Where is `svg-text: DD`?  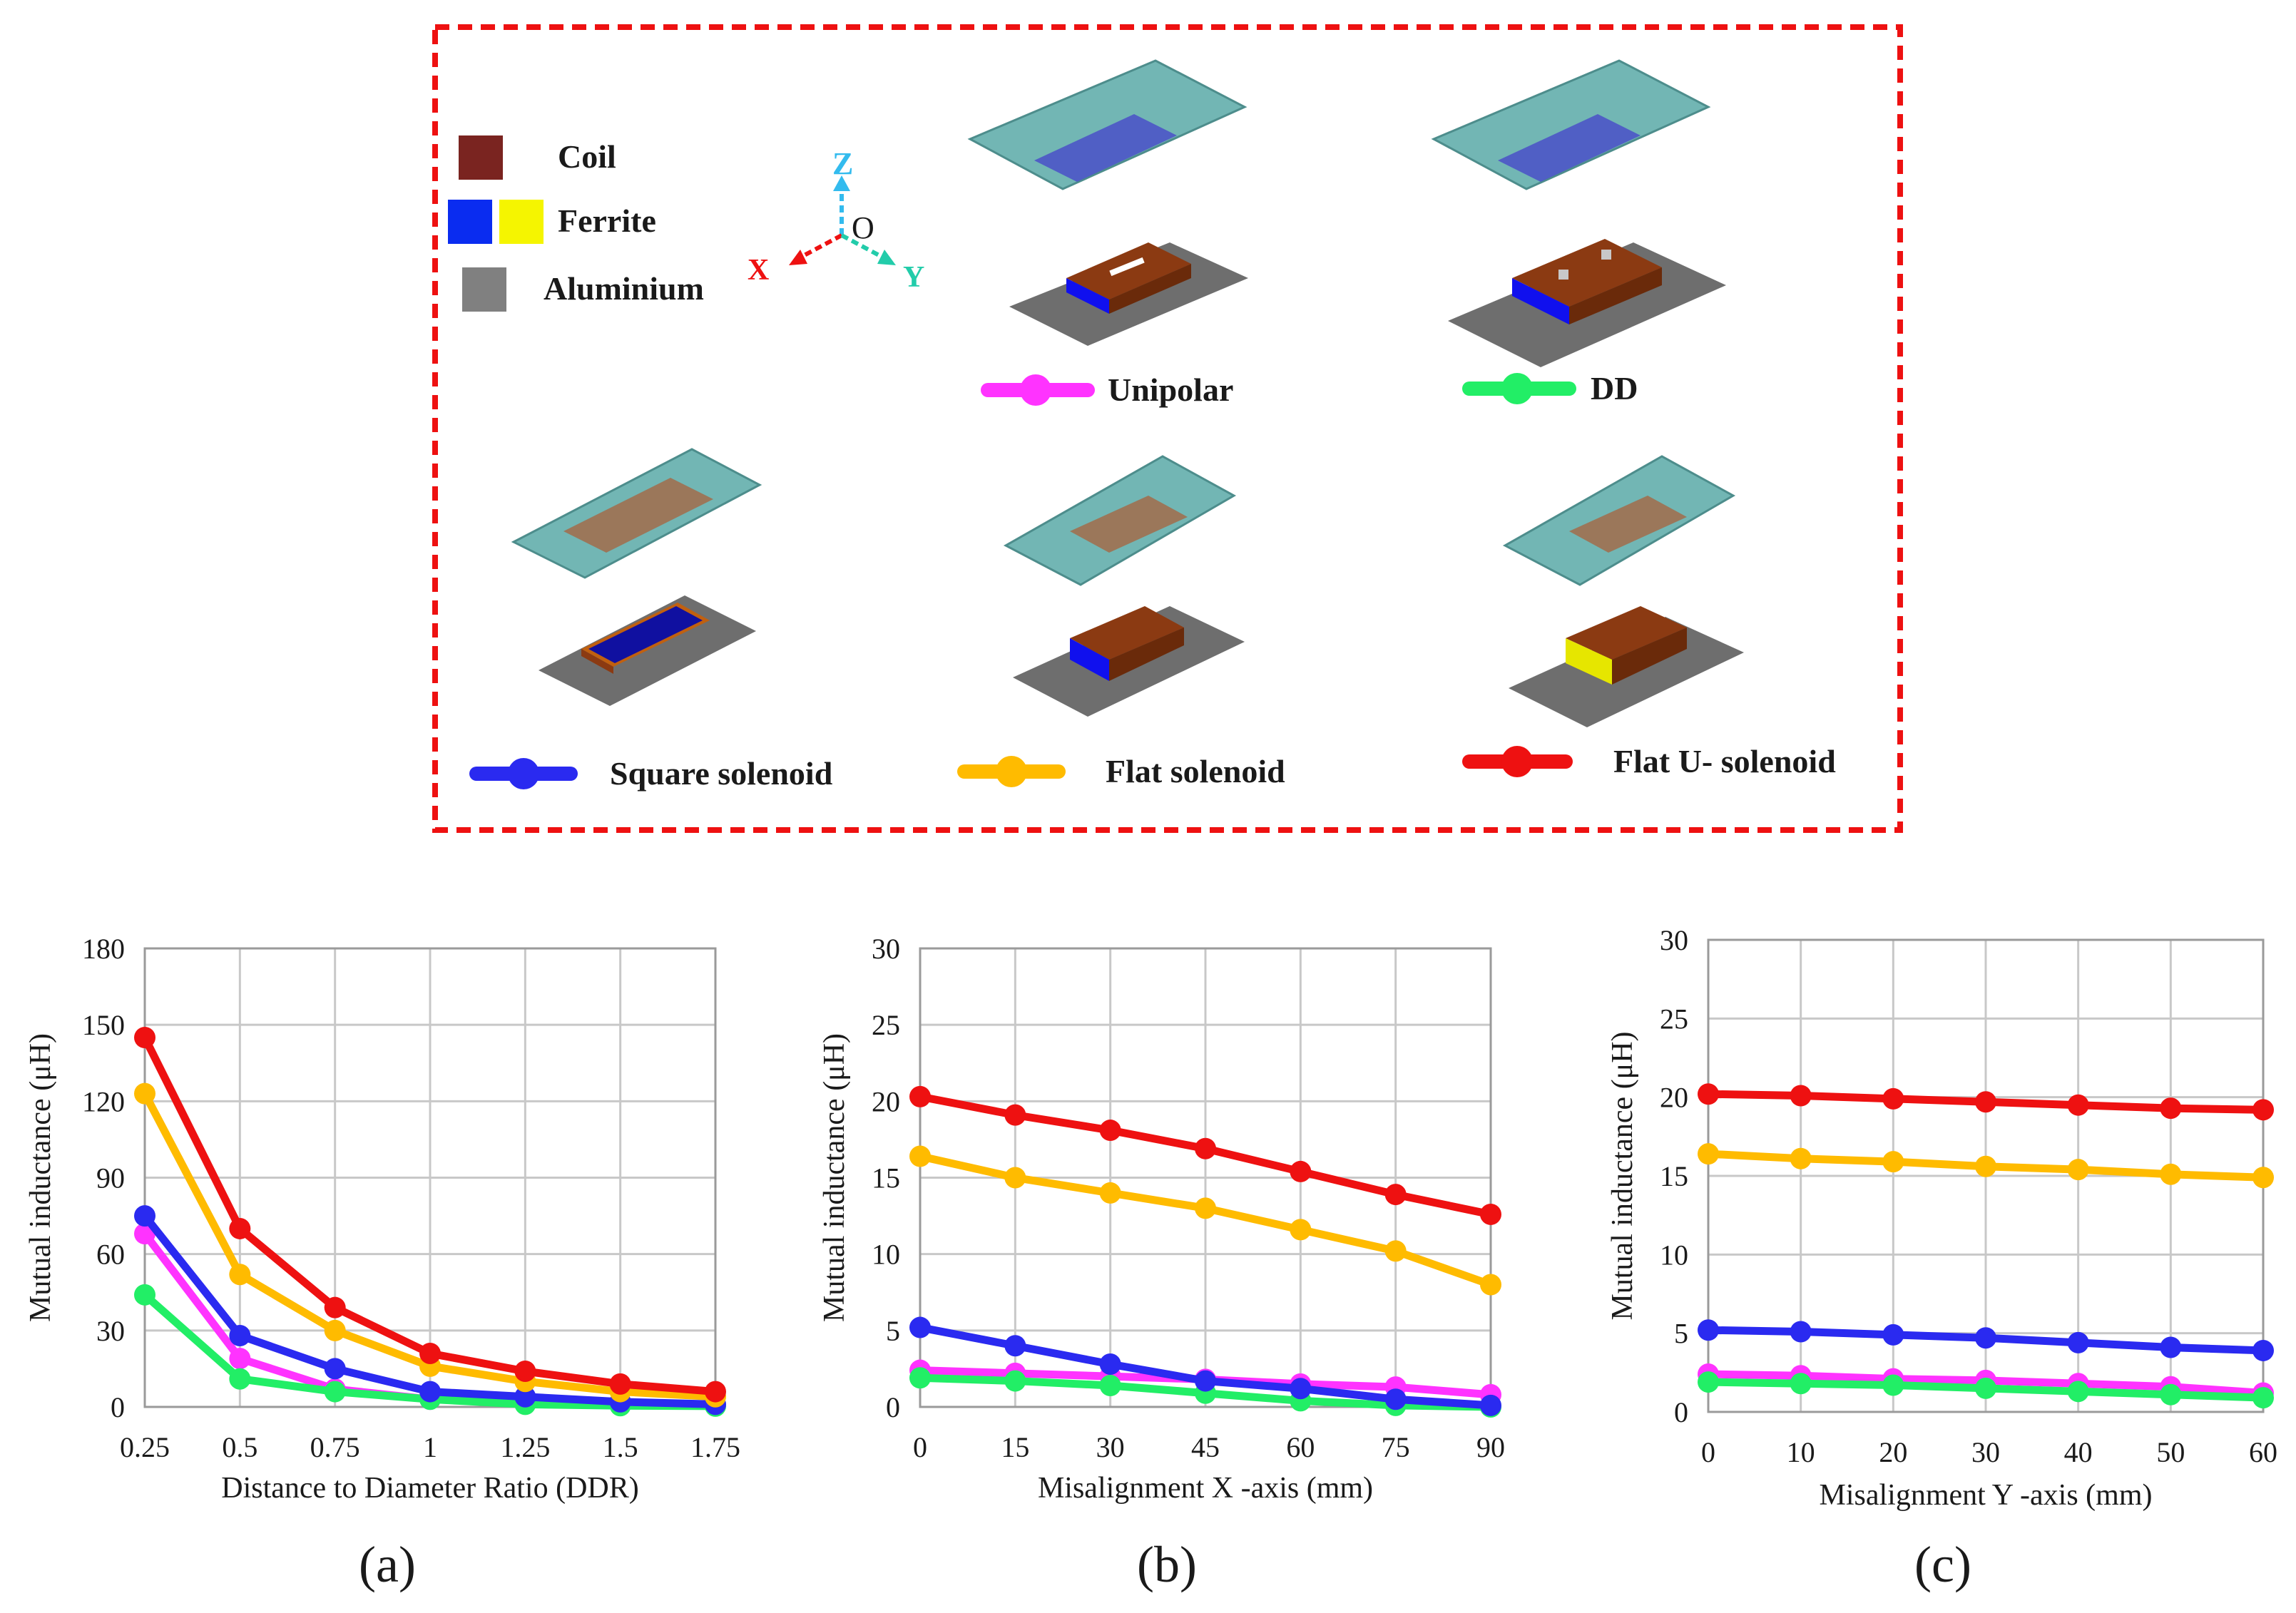 svg-text: DD is located at coordinates (1614, 388).